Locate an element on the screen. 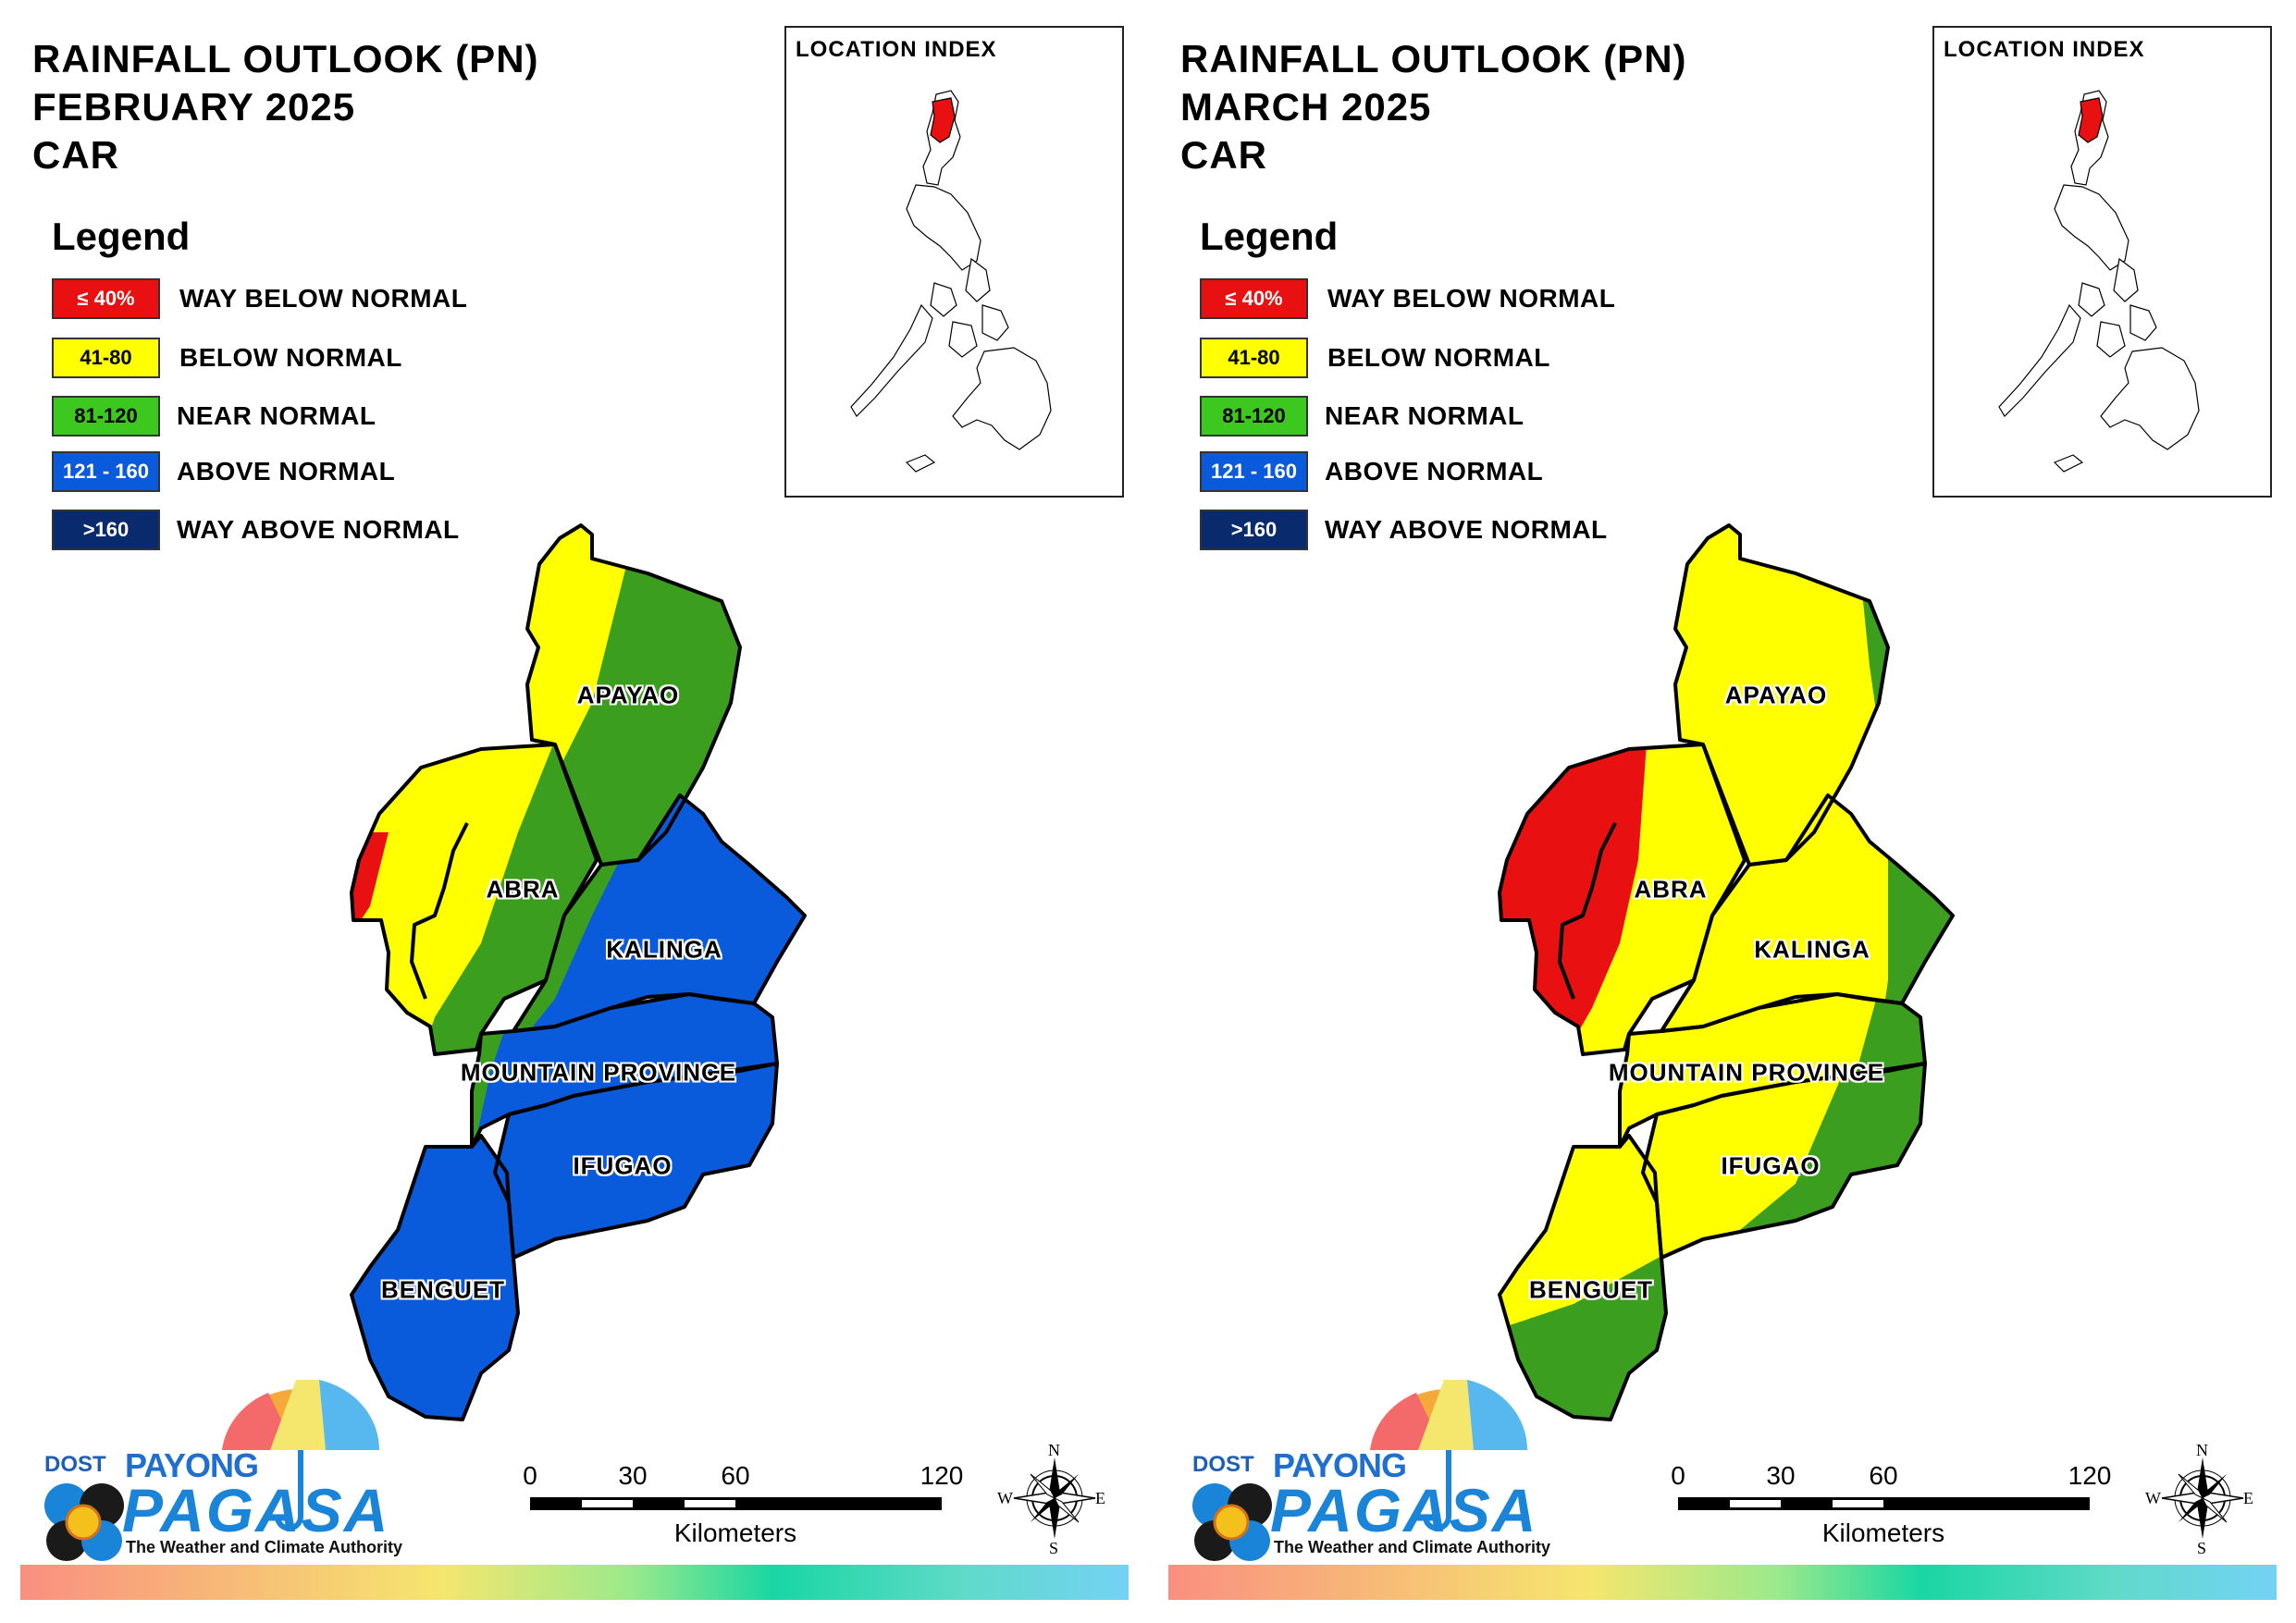  title-line-2: MARCH 2025 is located at coordinates (1306, 107).